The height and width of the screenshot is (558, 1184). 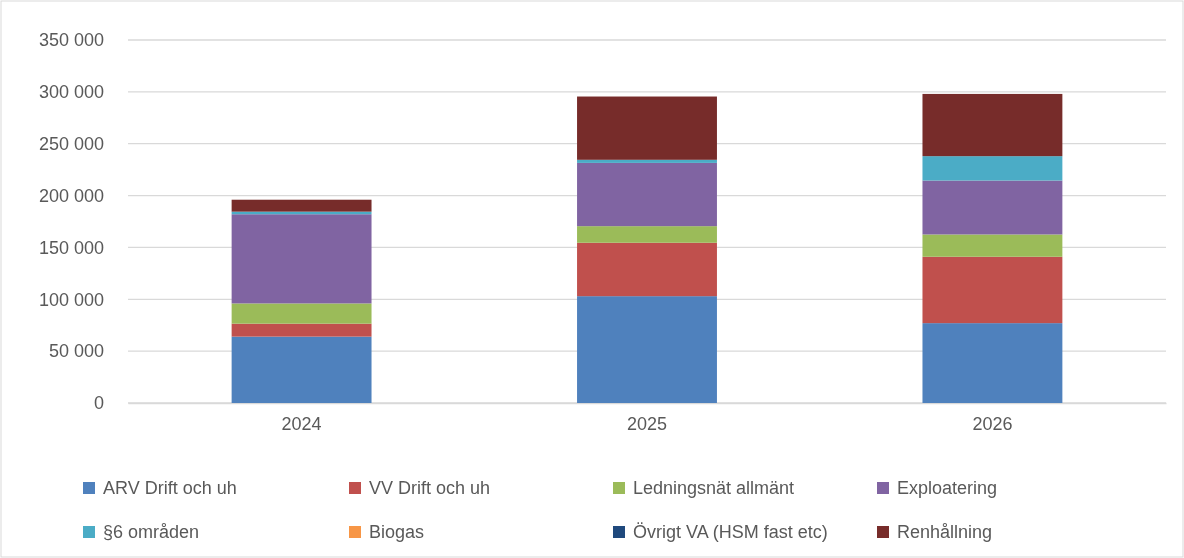 I want to click on legend-label: Övrigt VA (HSM fast etc), so click(x=730, y=532).